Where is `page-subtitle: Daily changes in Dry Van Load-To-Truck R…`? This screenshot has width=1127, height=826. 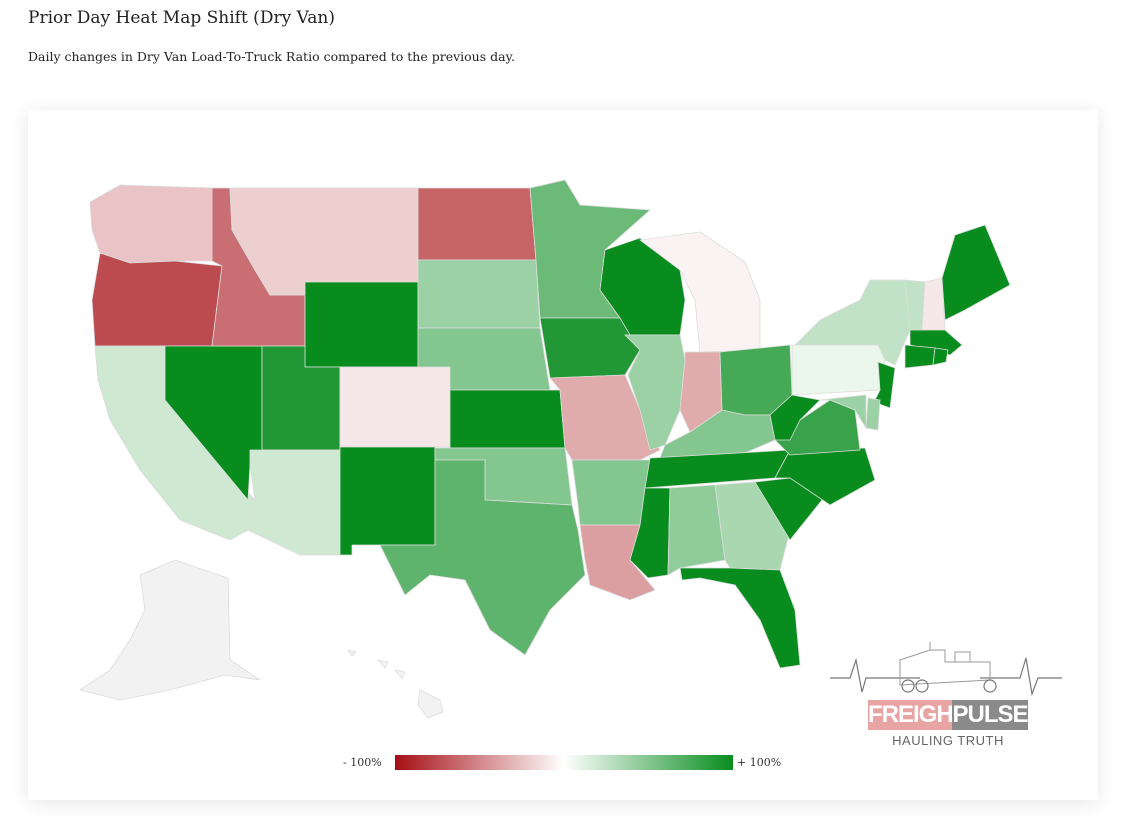
page-subtitle: Daily changes in Dry Van Load-To-Truck R… is located at coordinates (271, 56).